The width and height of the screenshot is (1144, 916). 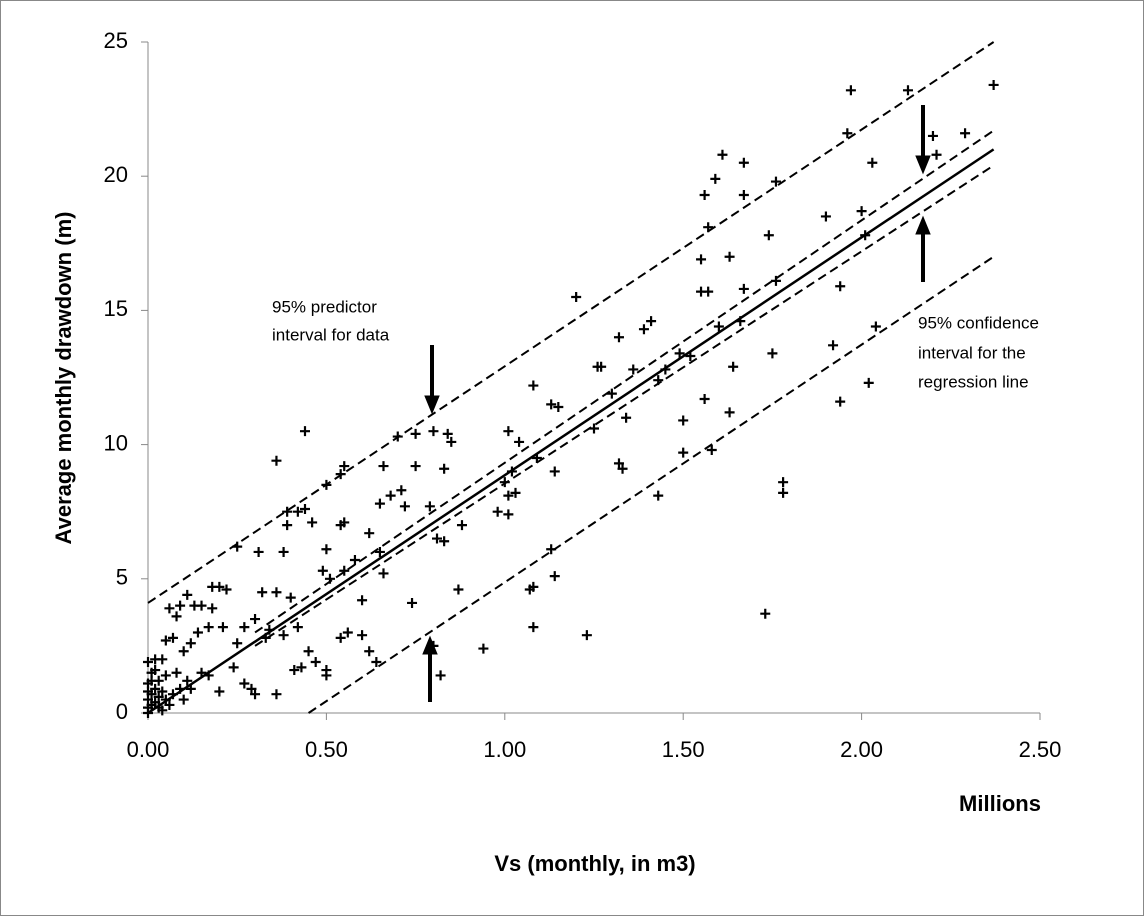 I want to click on annotation-text: 95% predictor, so click(x=324, y=306).